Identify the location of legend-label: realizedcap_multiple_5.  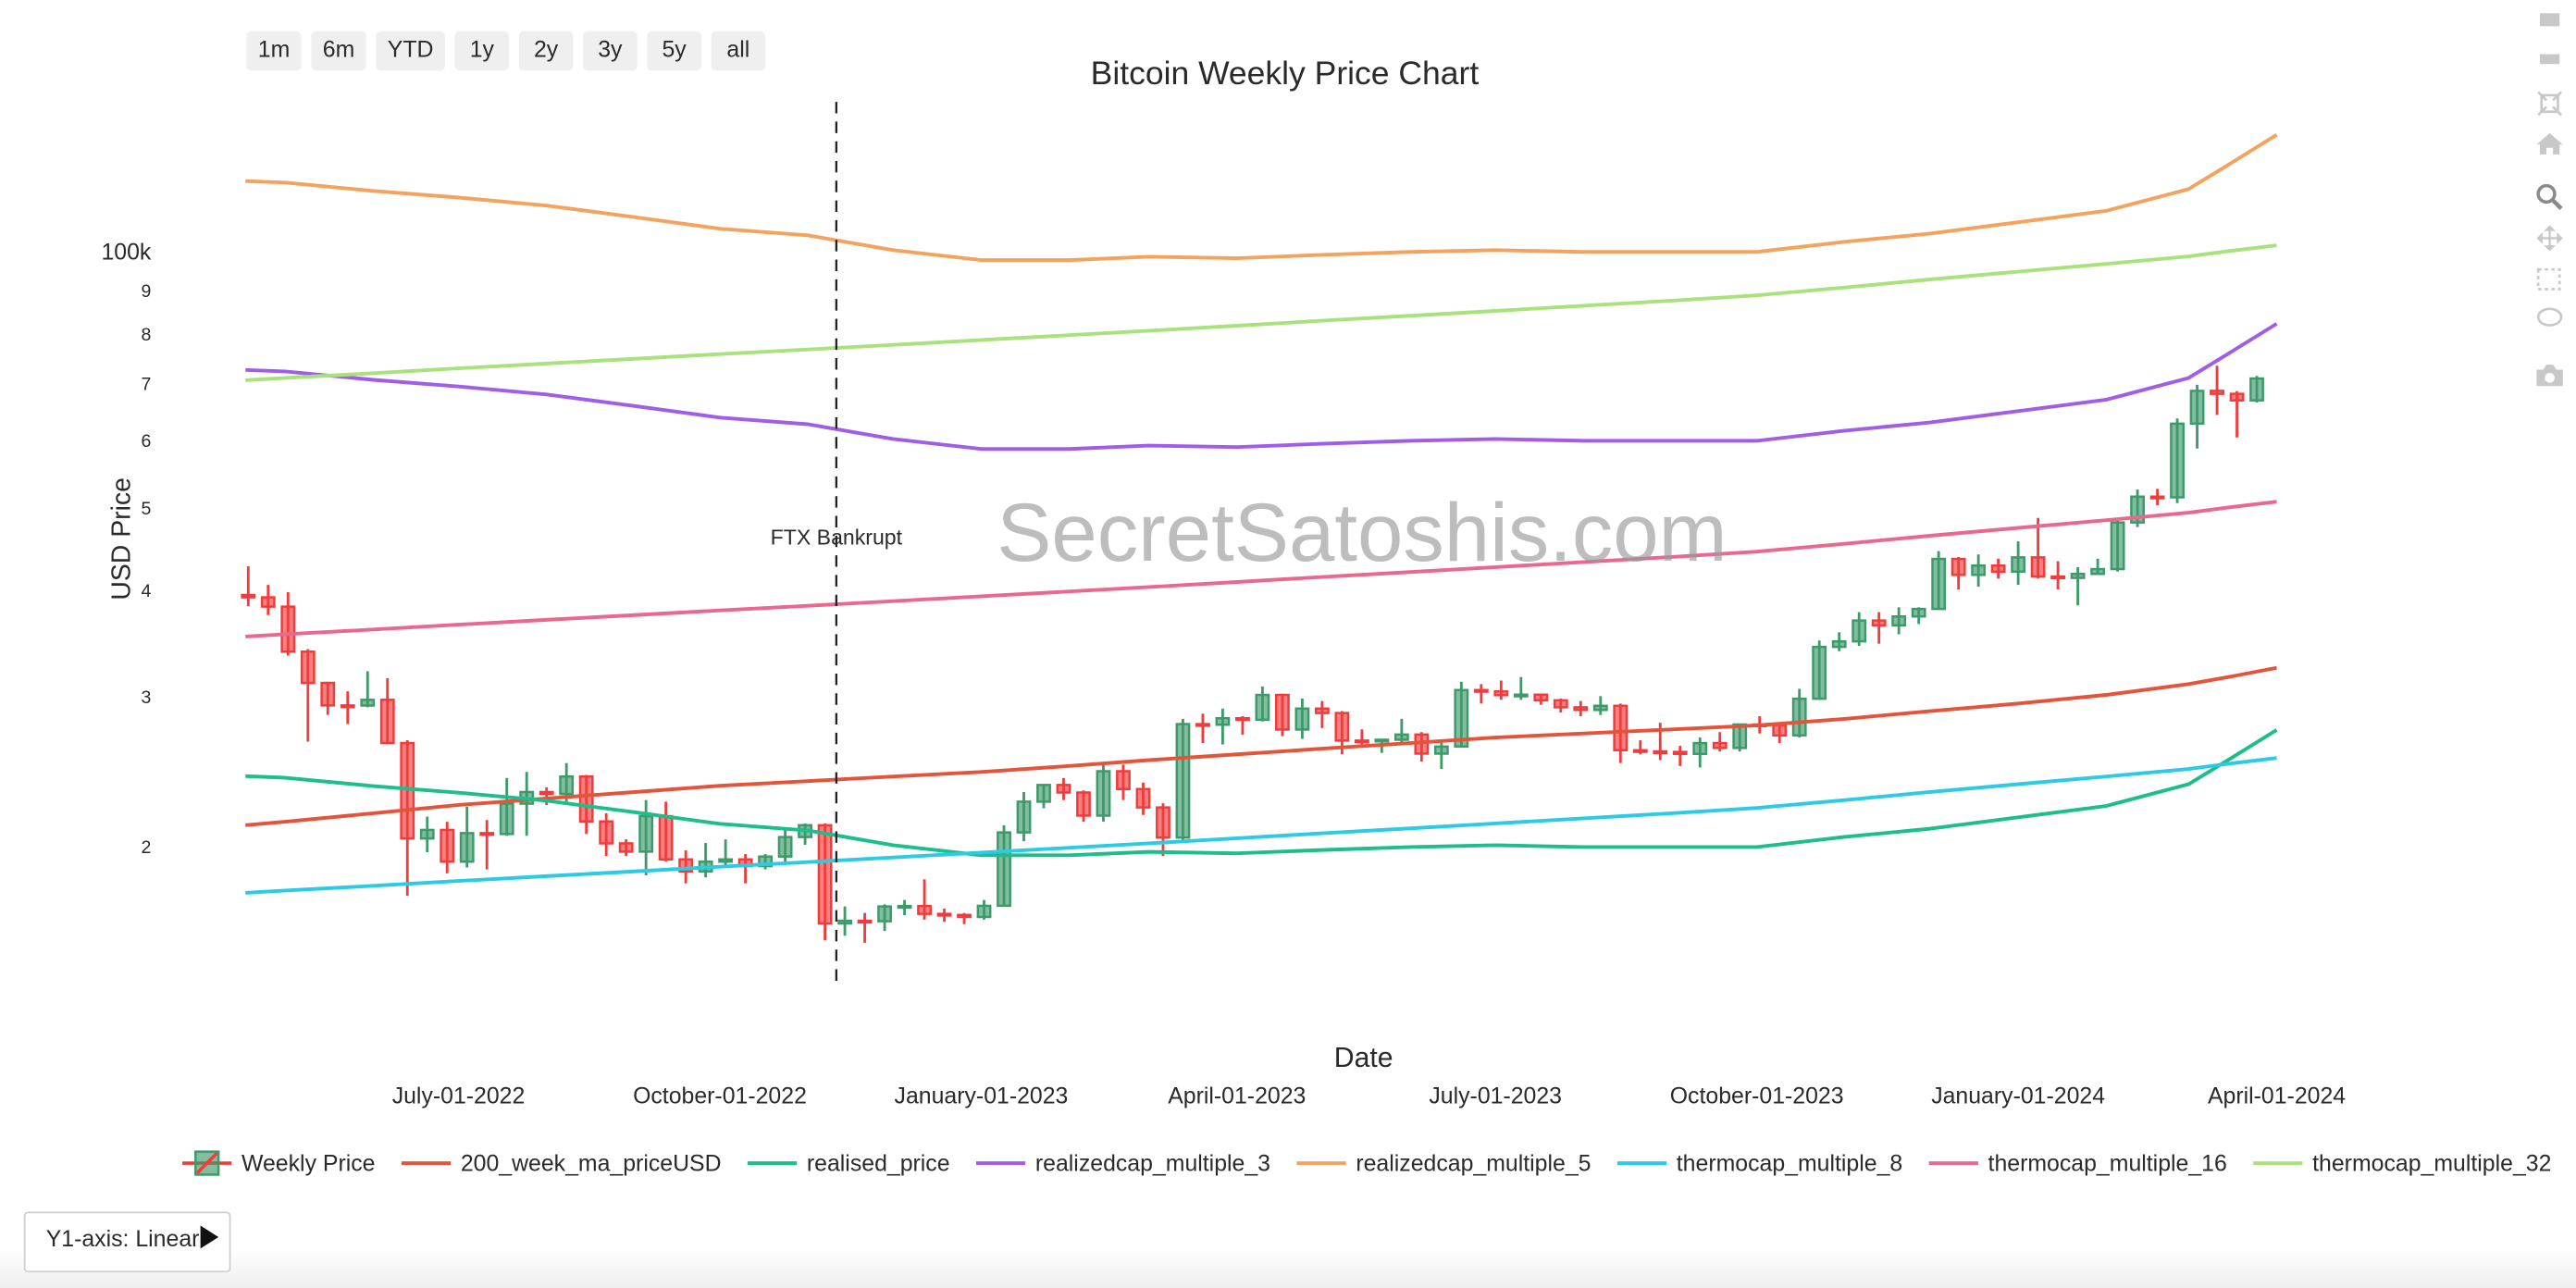
(1473, 1163).